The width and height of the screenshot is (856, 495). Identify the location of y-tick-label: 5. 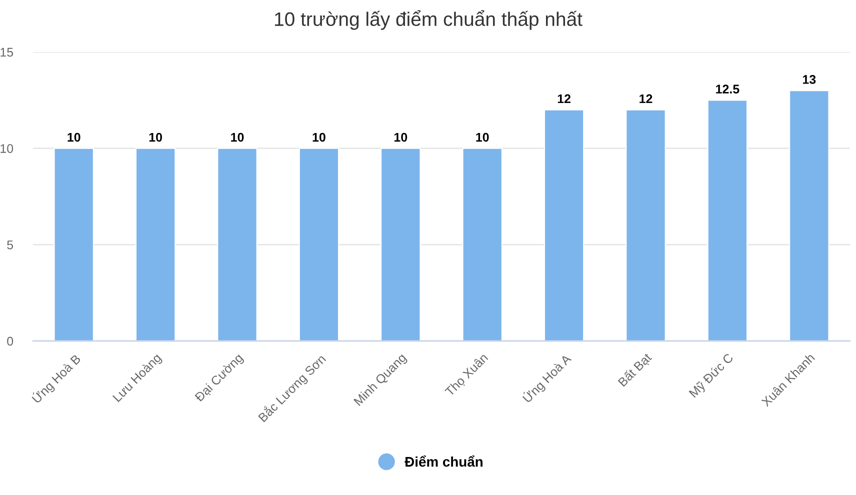
(10, 245).